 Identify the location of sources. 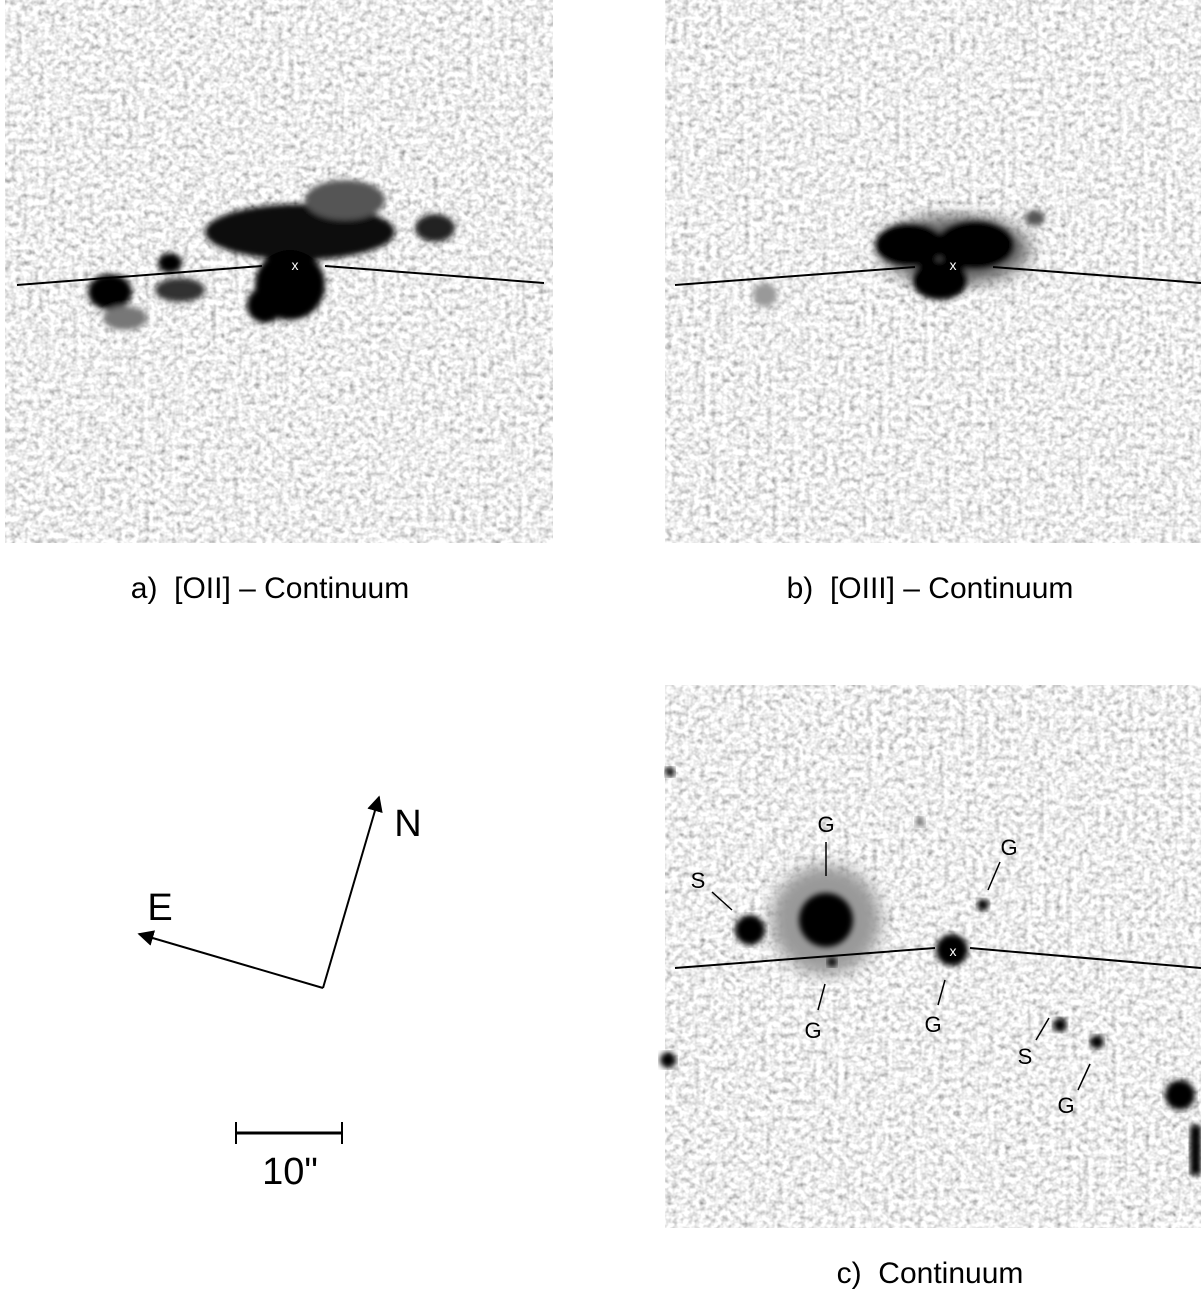
(930, 971).